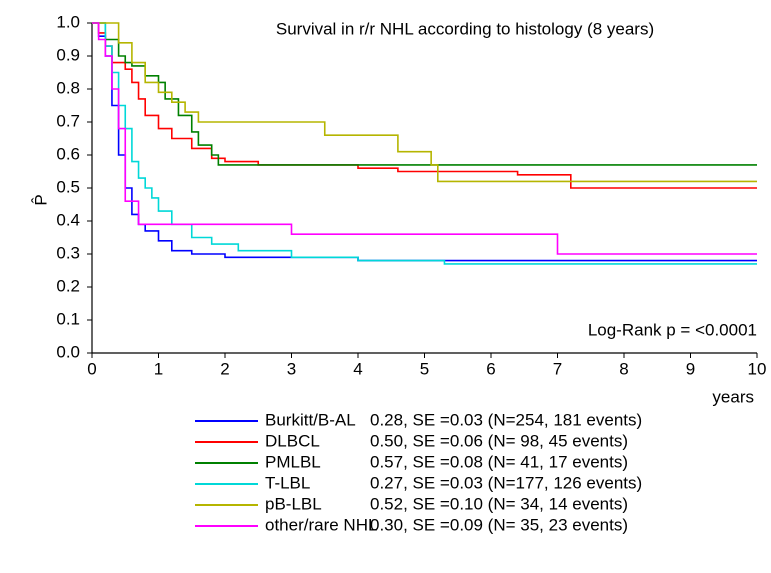  I want to click on y-axis-label: P̂, so click(41, 199).